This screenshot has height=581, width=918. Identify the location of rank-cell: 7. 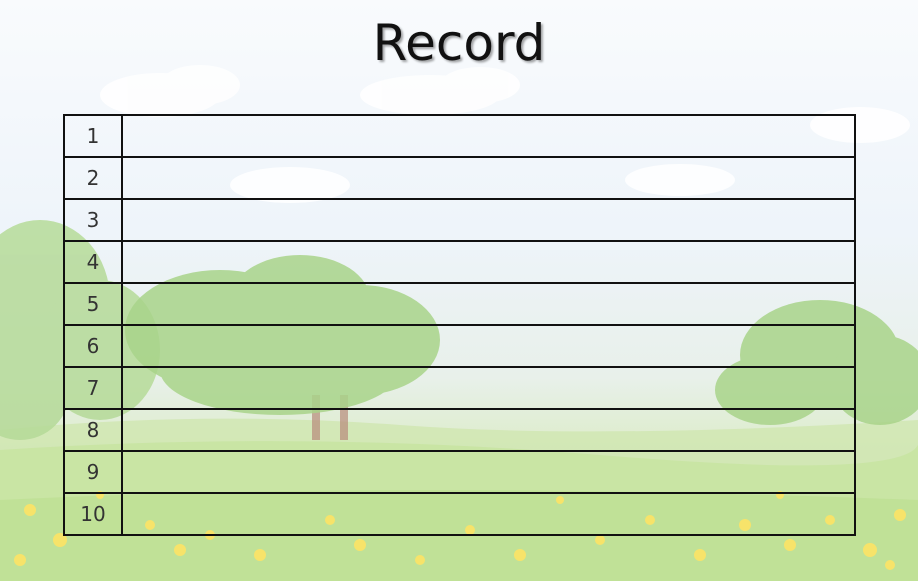
(93, 388).